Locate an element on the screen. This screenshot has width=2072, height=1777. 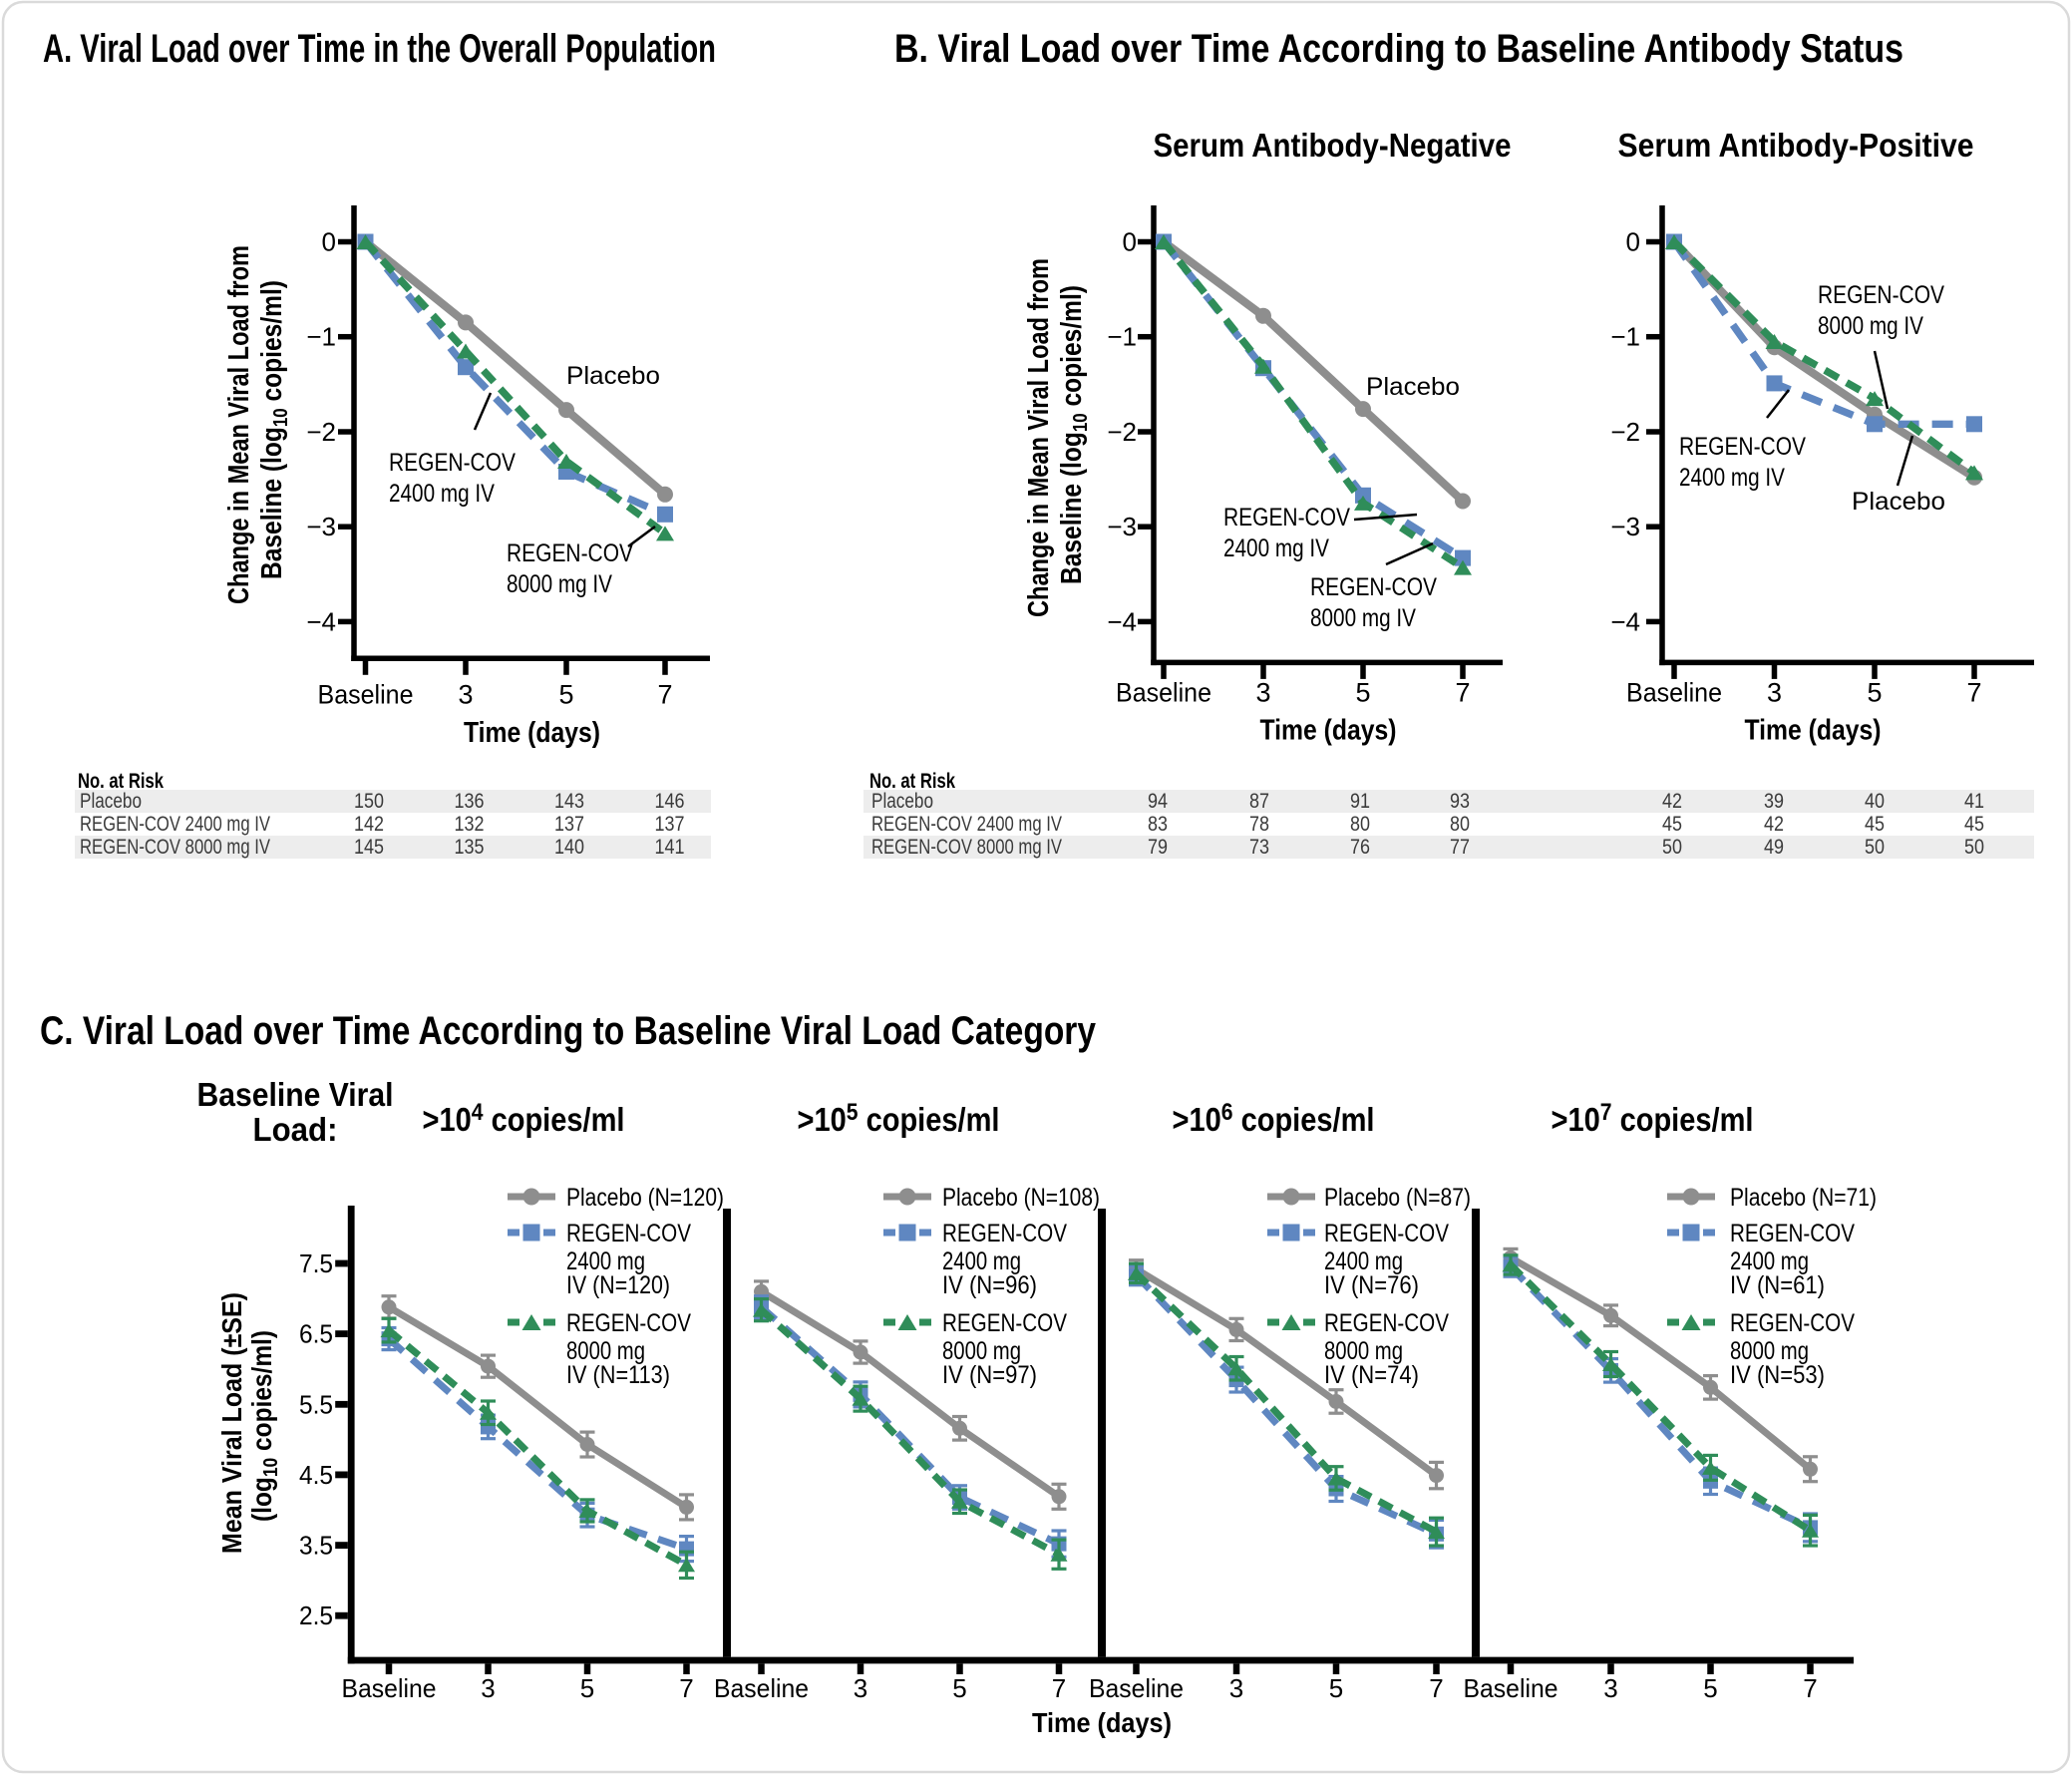
svg-text: 136 is located at coordinates (470, 801).